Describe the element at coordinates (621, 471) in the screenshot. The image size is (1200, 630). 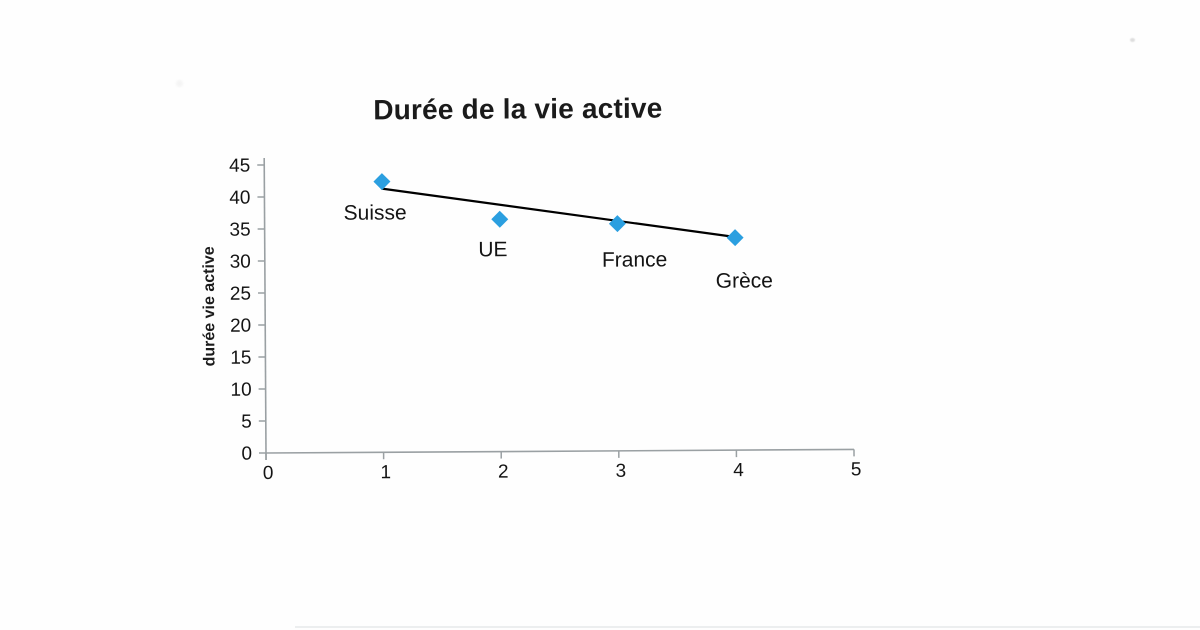
I see `x-tick-label: 3` at that location.